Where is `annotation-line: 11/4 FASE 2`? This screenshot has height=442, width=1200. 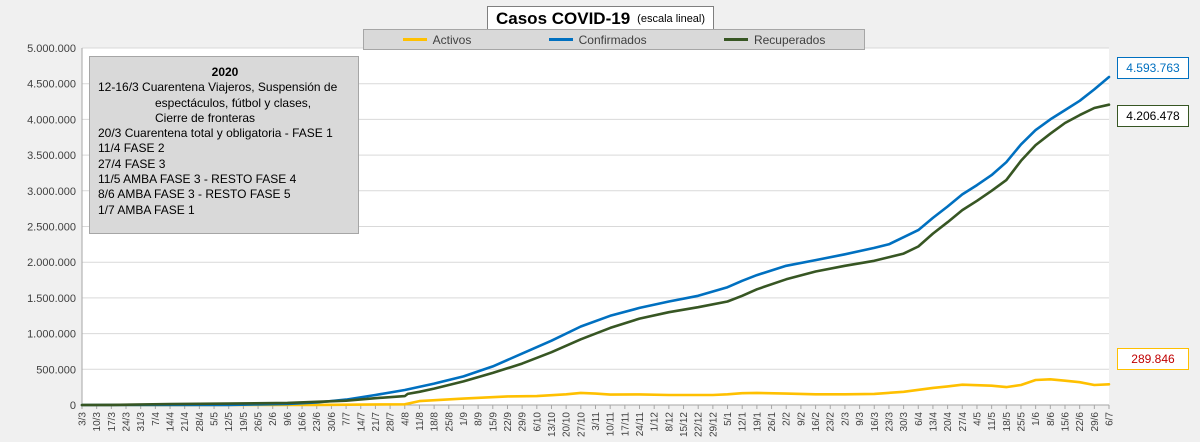
annotation-line: 11/4 FASE 2 is located at coordinates (131, 148).